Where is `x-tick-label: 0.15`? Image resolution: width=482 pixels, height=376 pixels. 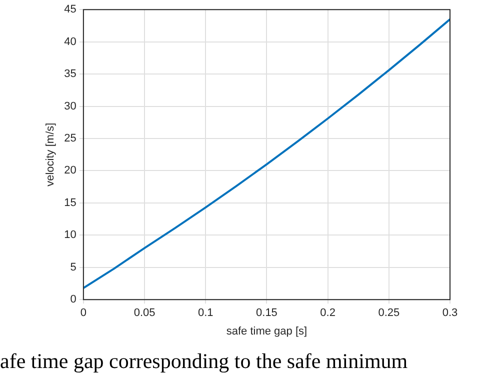 x-tick-label: 0.15 is located at coordinates (267, 313).